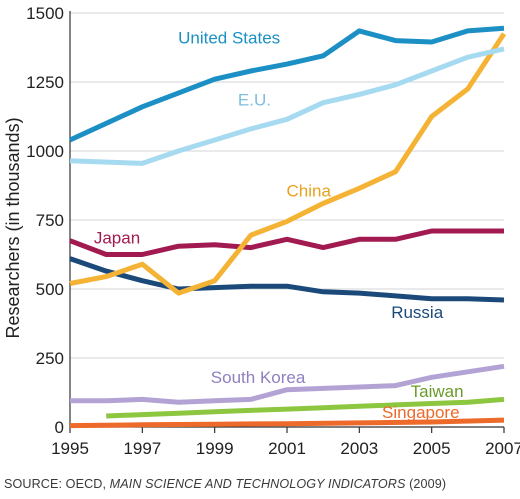 The height and width of the screenshot is (499, 520). Describe the element at coordinates (426, 484) in the screenshot. I see `source-suffix: (2009)` at that location.